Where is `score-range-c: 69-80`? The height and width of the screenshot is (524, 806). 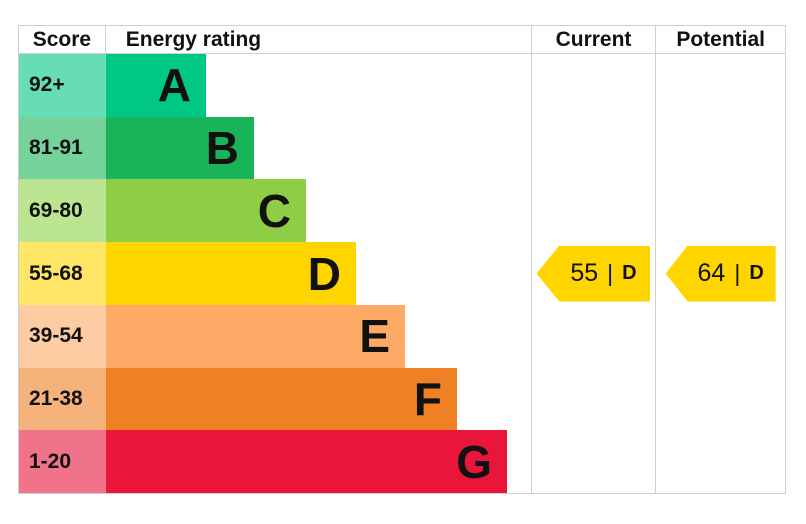 score-range-c: 69-80 is located at coordinates (62, 211).